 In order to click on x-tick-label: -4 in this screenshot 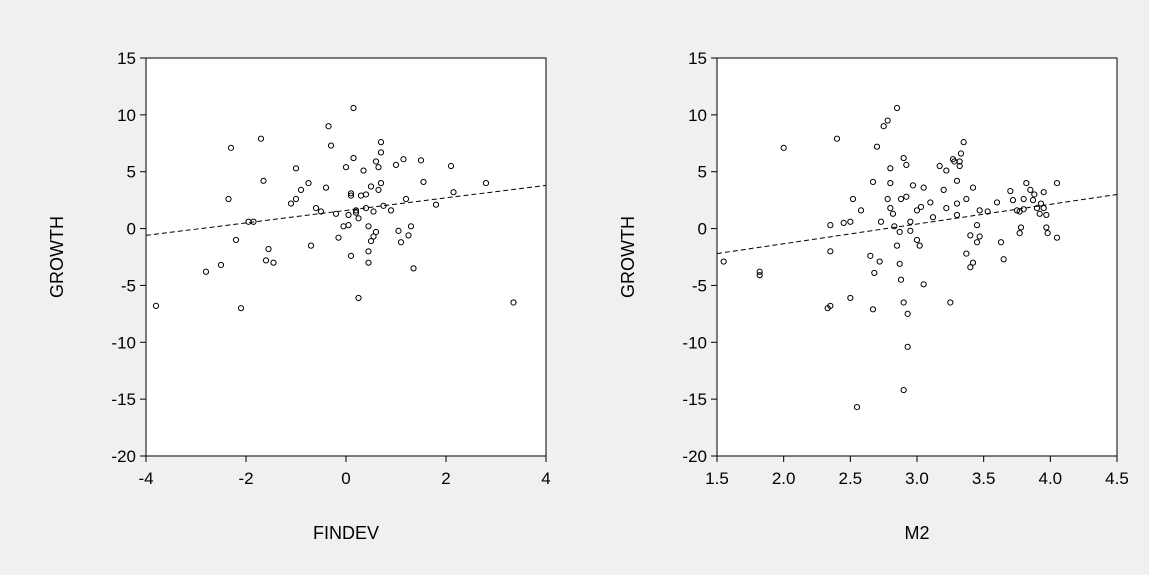, I will do `click(145, 478)`.